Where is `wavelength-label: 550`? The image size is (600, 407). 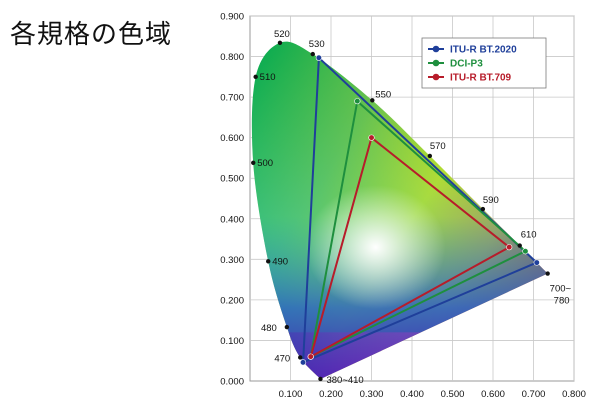 wavelength-label: 550 is located at coordinates (383, 94).